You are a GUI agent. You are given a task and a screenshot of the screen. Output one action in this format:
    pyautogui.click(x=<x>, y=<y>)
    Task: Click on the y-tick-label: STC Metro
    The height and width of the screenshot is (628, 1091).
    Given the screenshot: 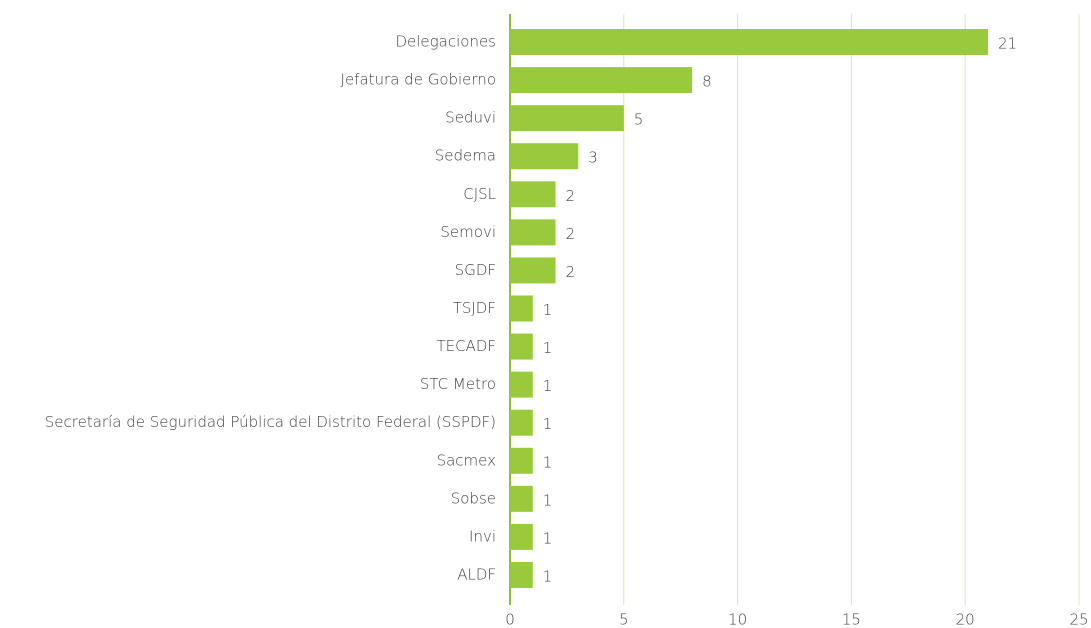 What is the action you would take?
    pyautogui.click(x=458, y=384)
    